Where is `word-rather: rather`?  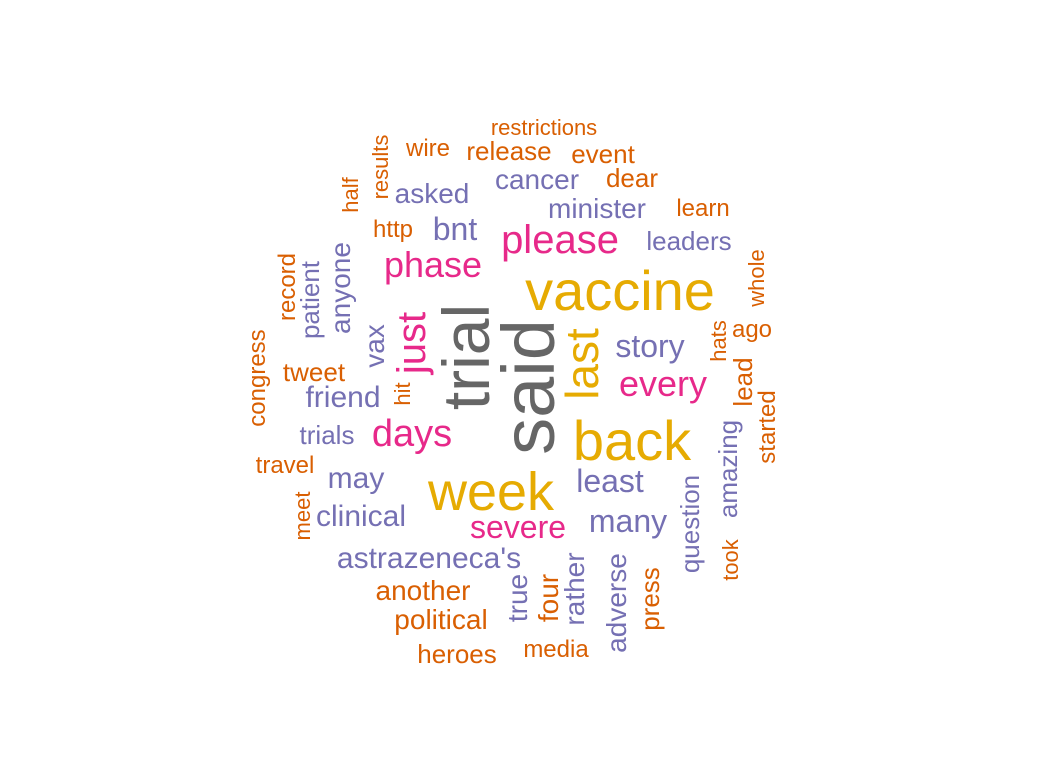
word-rather: rather is located at coordinates (574, 589).